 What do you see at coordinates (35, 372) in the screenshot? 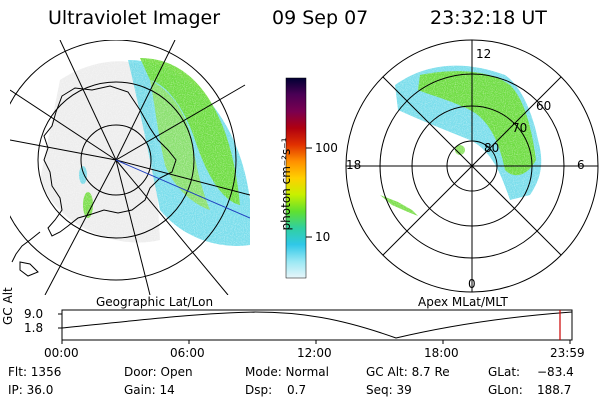
I see `status-flt: Flt: 1356` at bounding box center [35, 372].